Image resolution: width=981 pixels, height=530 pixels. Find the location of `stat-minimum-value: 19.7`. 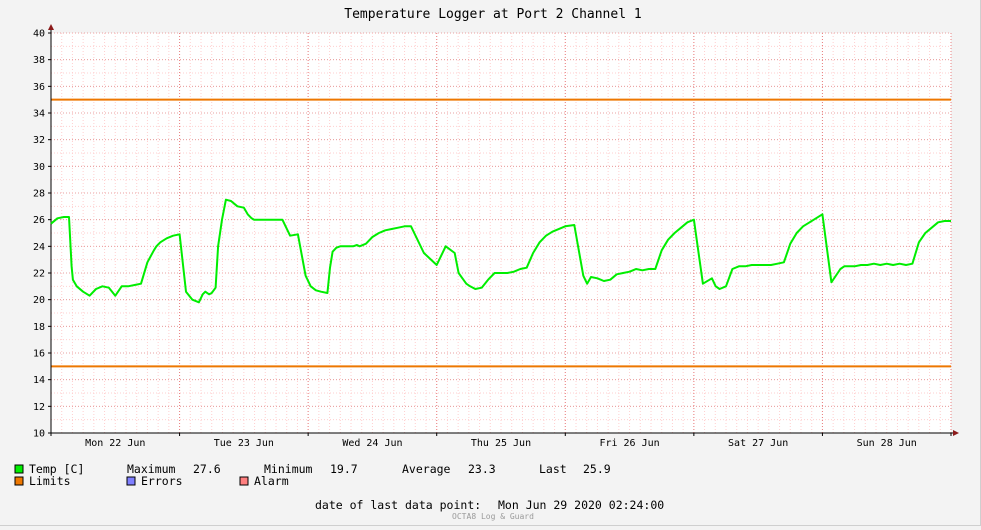

stat-minimum-value: 19.7 is located at coordinates (344, 469).